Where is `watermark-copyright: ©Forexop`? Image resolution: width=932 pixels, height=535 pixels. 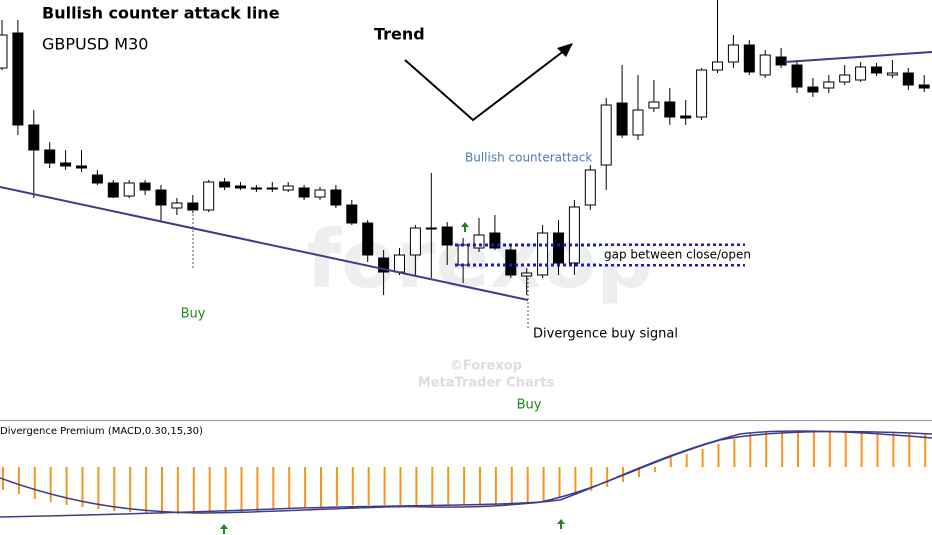 watermark-copyright: ©Forexop is located at coordinates (486, 366).